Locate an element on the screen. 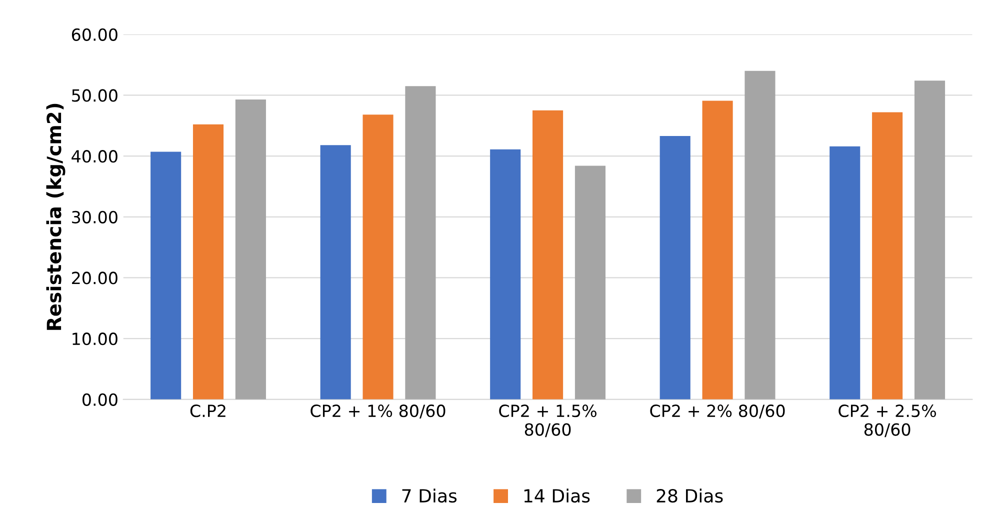  y-axis-title: Resistencia (kg/cm2) is located at coordinates (56, 217).